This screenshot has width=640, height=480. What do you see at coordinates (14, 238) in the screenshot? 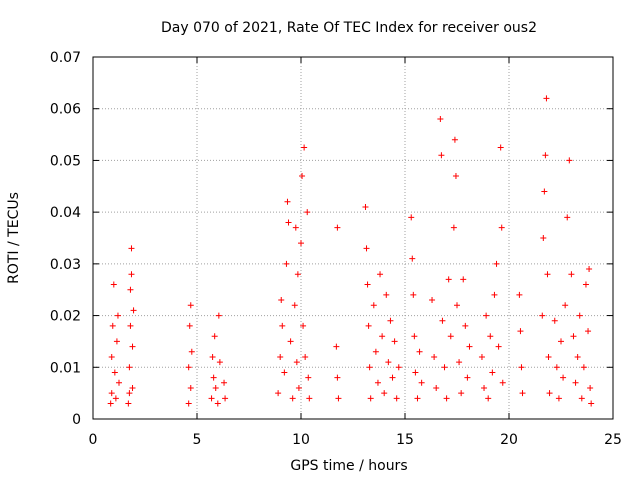
I see `y-axis-label: ROTI / TECUs` at bounding box center [14, 238].